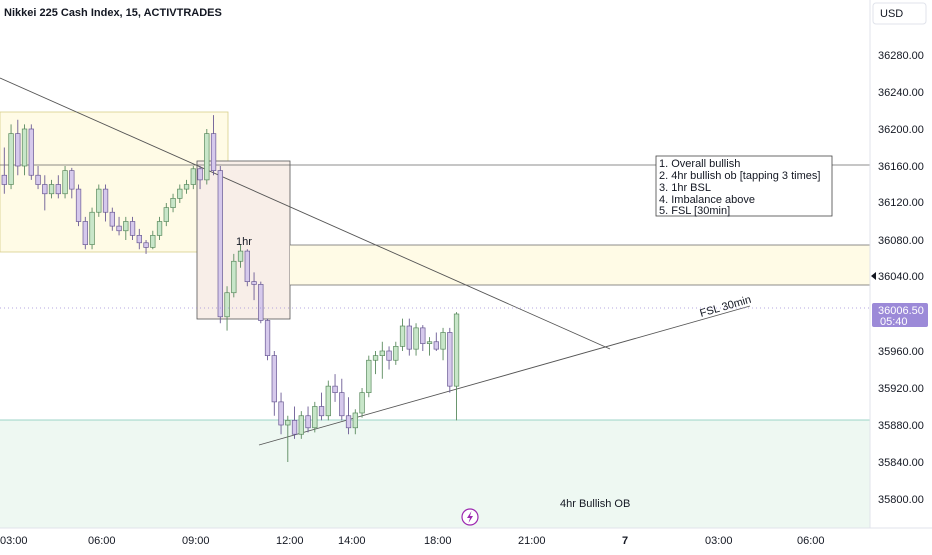 This screenshot has width=932, height=555. Describe the element at coordinates (901, 130) in the screenshot. I see `ytick-label: 36200.00` at that location.